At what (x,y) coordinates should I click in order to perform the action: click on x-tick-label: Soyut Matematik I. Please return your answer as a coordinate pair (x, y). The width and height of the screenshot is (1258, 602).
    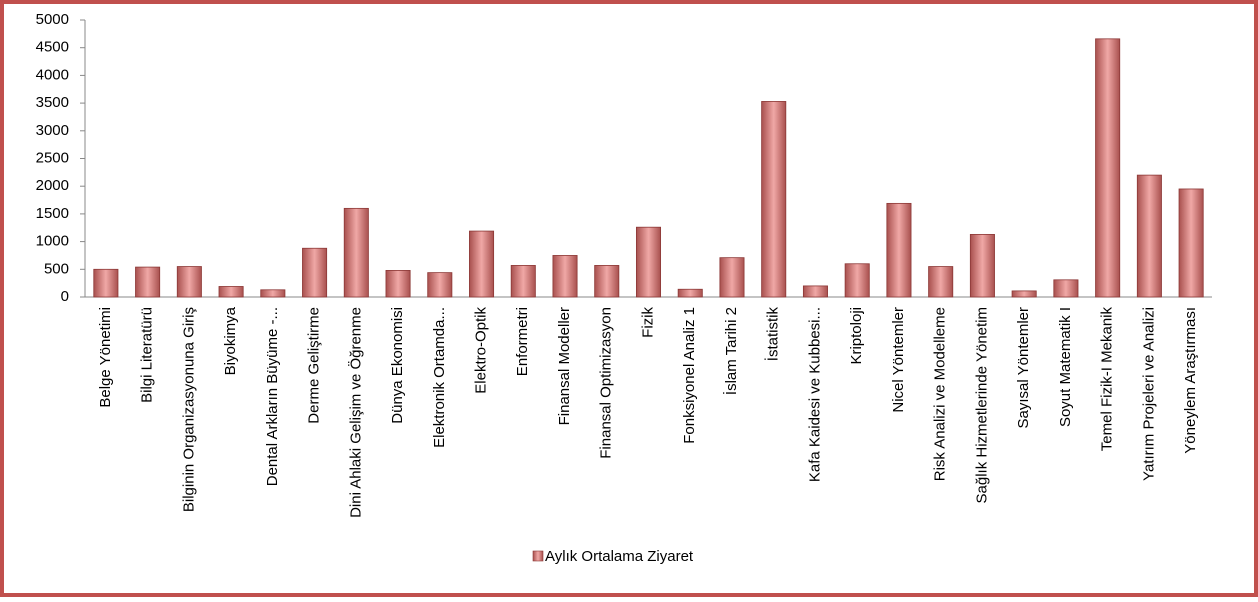
    Looking at the image, I should click on (1065, 367).